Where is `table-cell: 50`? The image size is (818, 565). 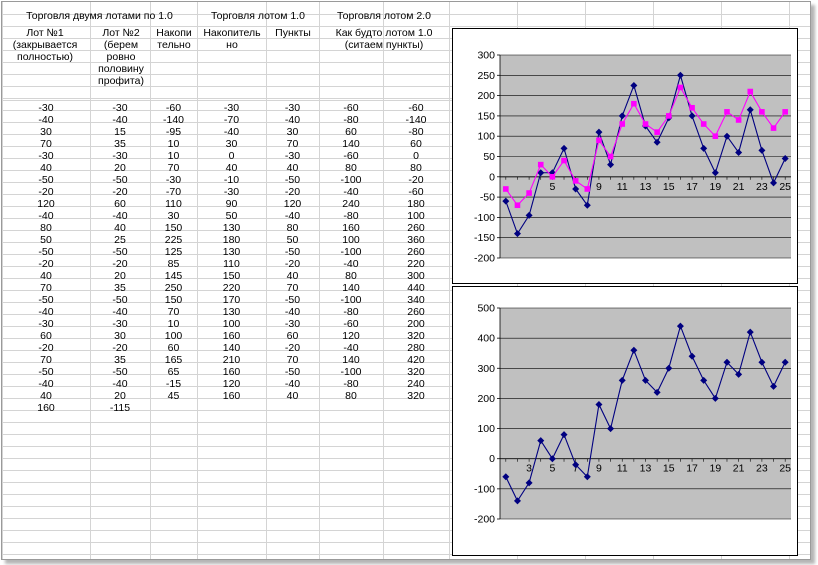 table-cell: 50 is located at coordinates (231, 216).